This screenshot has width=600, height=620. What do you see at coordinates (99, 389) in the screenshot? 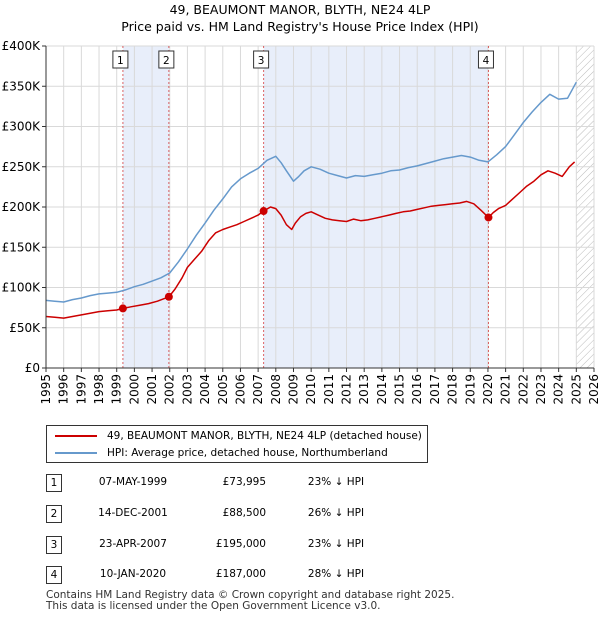
I see `x-tick-label: 1998` at bounding box center [99, 389].